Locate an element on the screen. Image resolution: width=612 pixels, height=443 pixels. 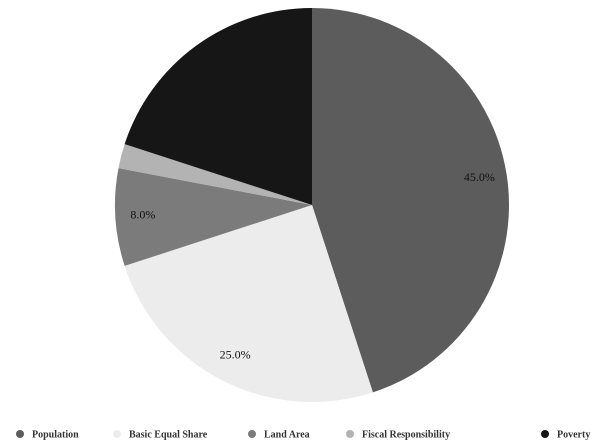
value-label: 8.0% is located at coordinates (142, 214).